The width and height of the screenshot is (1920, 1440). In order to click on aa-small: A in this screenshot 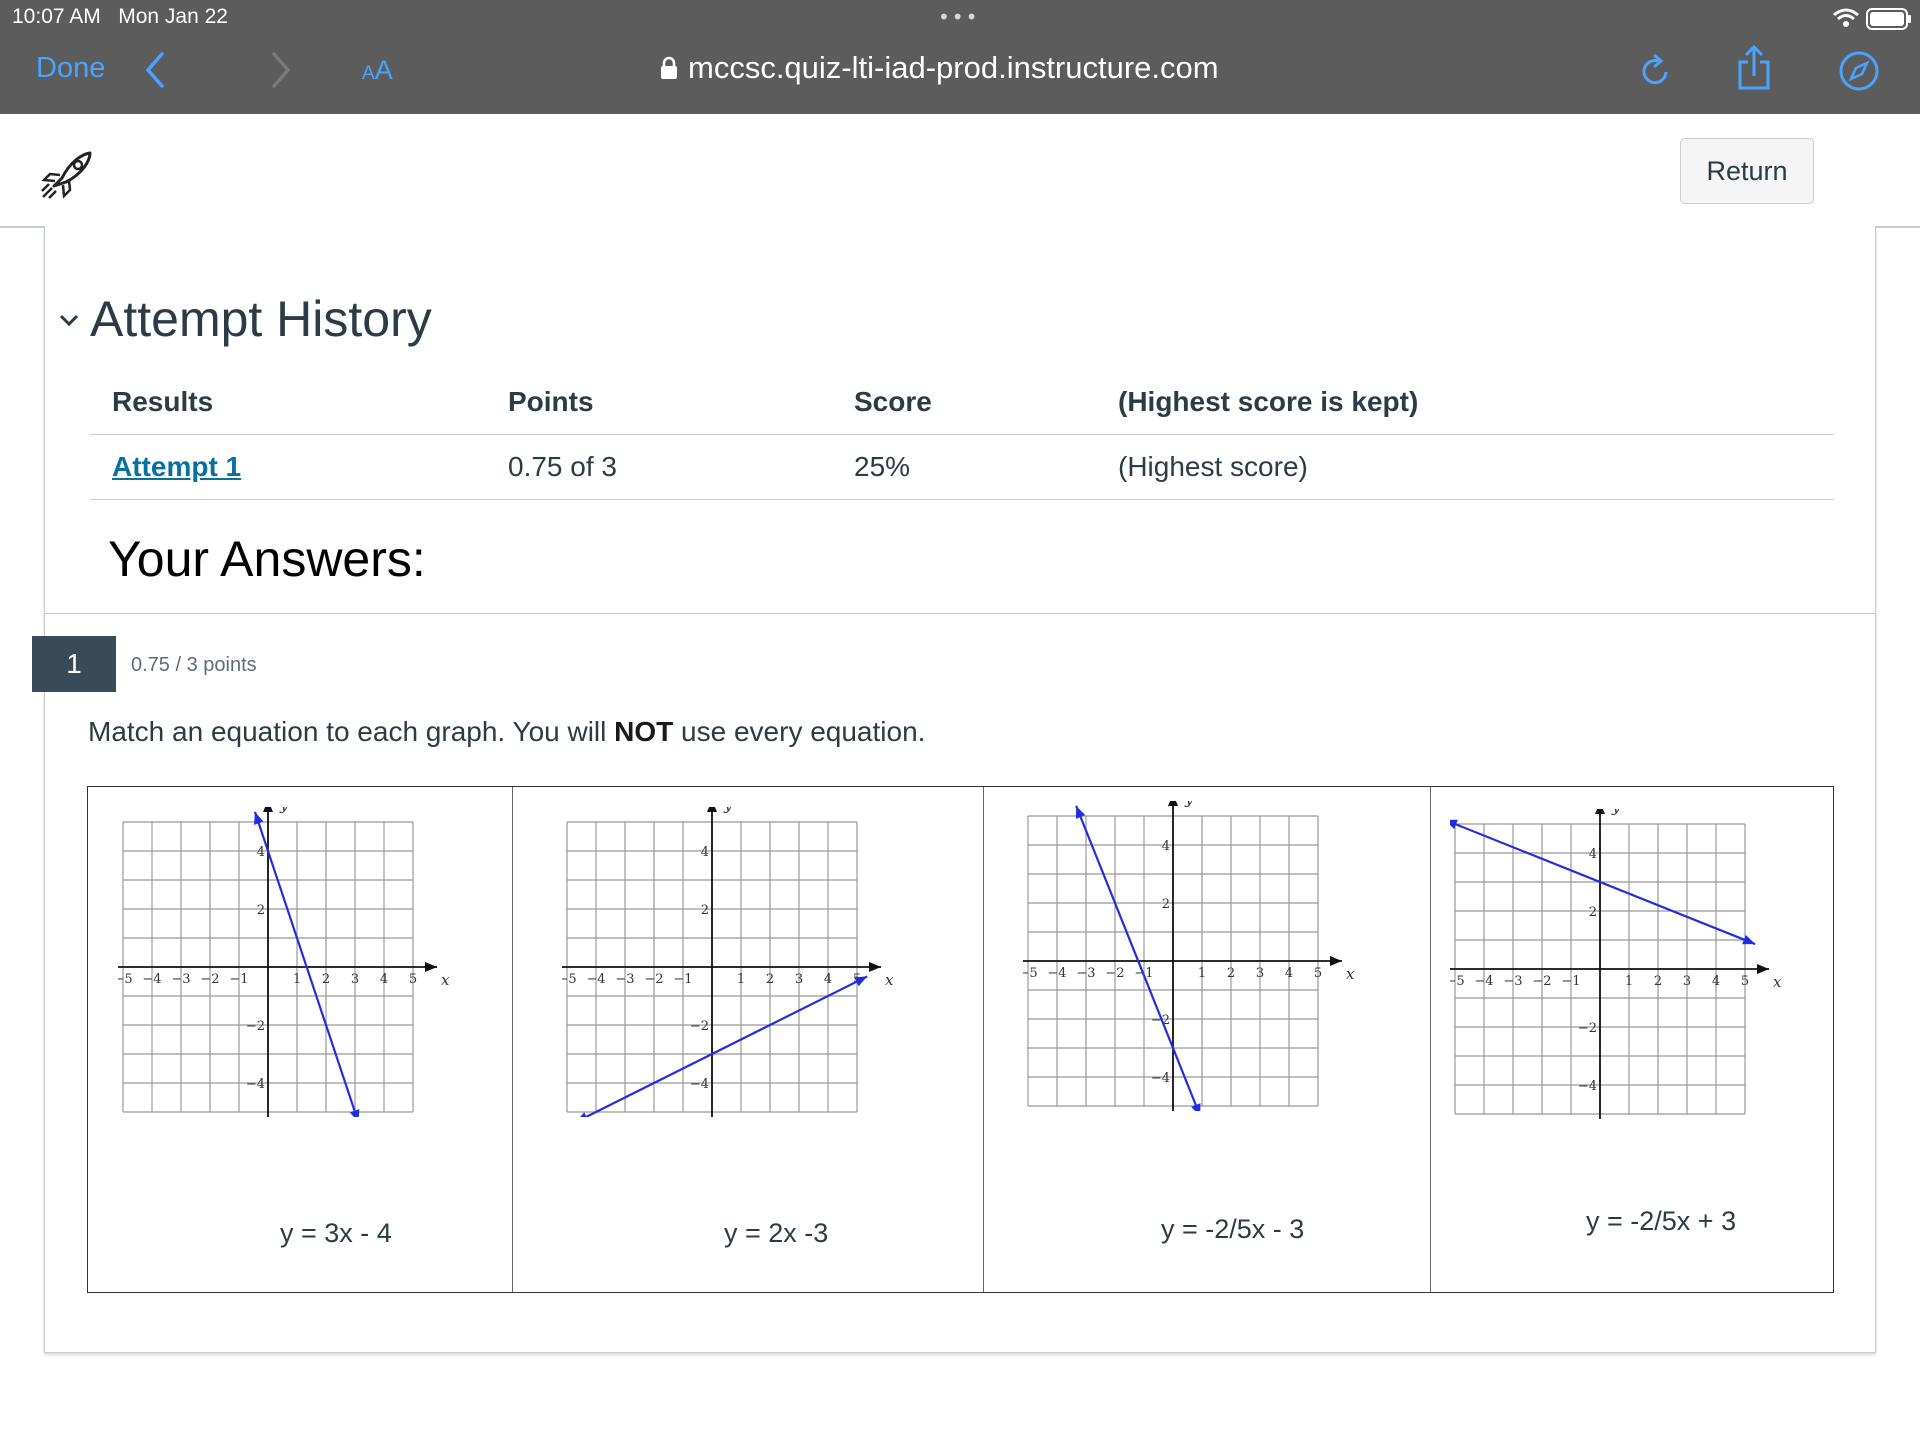, I will do `click(368, 73)`.